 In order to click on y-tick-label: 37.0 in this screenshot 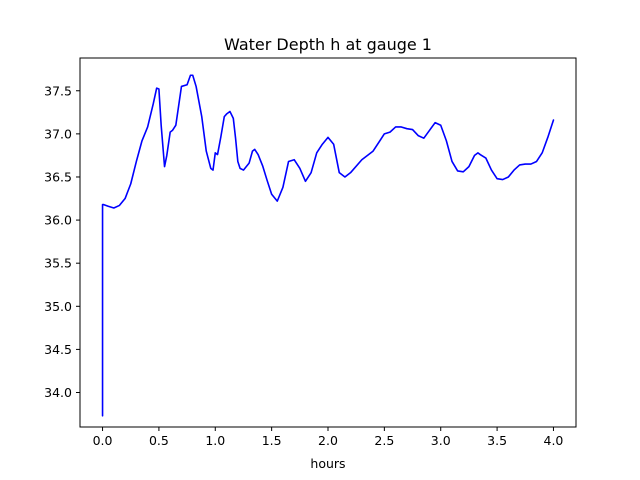, I will do `click(58, 133)`.